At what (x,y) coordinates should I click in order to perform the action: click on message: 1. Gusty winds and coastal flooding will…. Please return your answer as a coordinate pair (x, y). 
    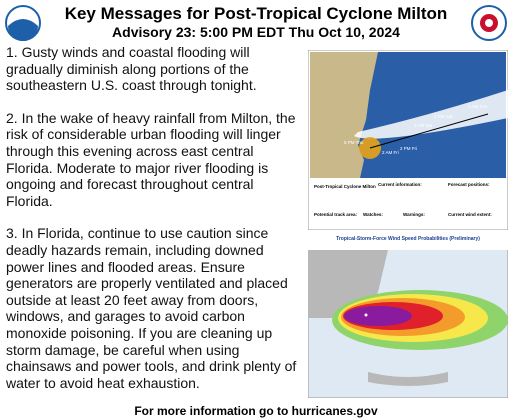
    Looking at the image, I should click on (131, 69).